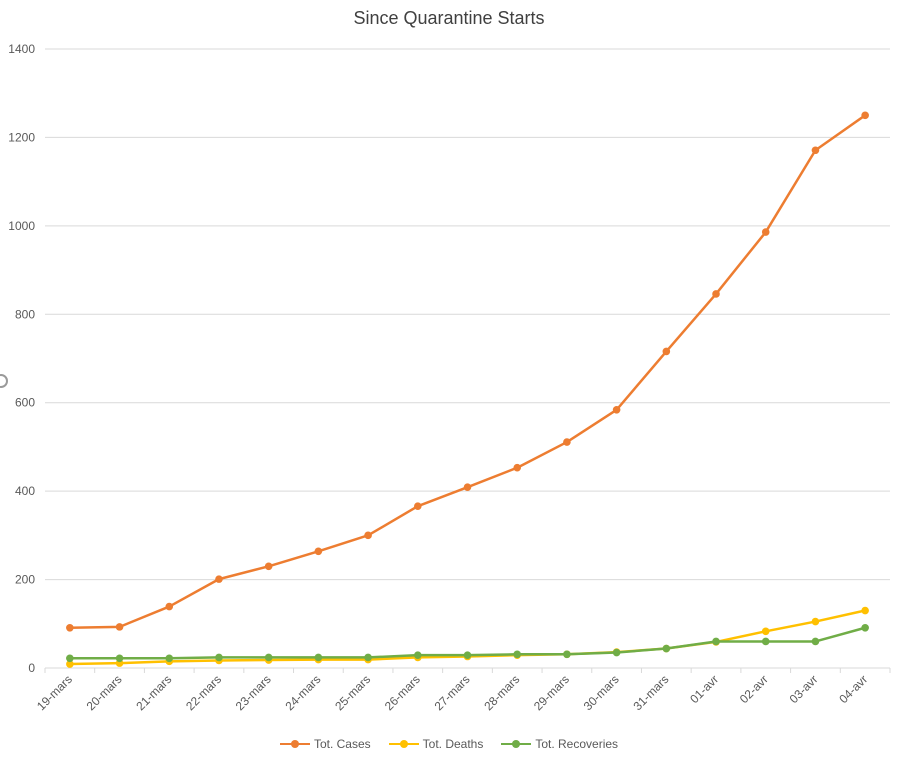  Describe the element at coordinates (4, 381) in the screenshot. I see `resize-handle` at that location.